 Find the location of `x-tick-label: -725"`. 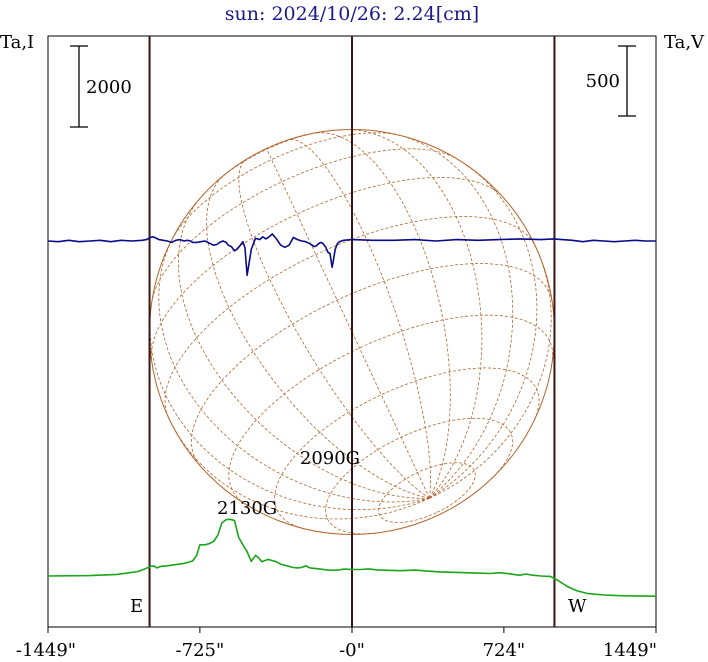

x-tick-label: -725" is located at coordinates (200, 650).